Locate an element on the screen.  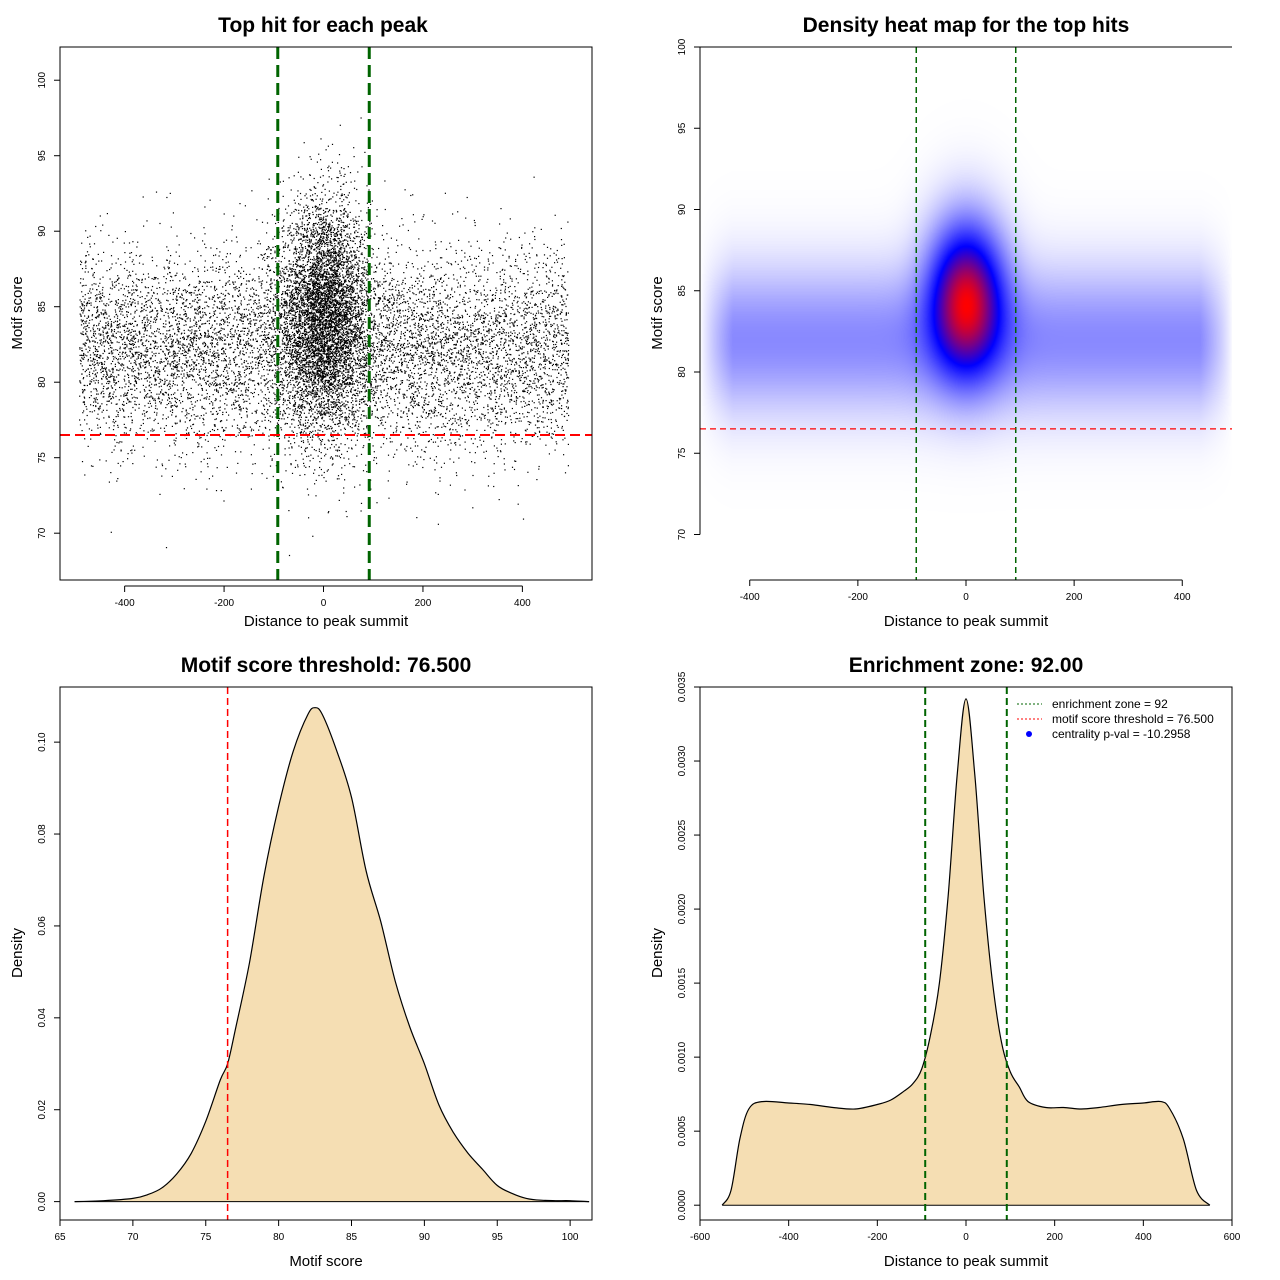
scatter-points is located at coordinates (324, 337).